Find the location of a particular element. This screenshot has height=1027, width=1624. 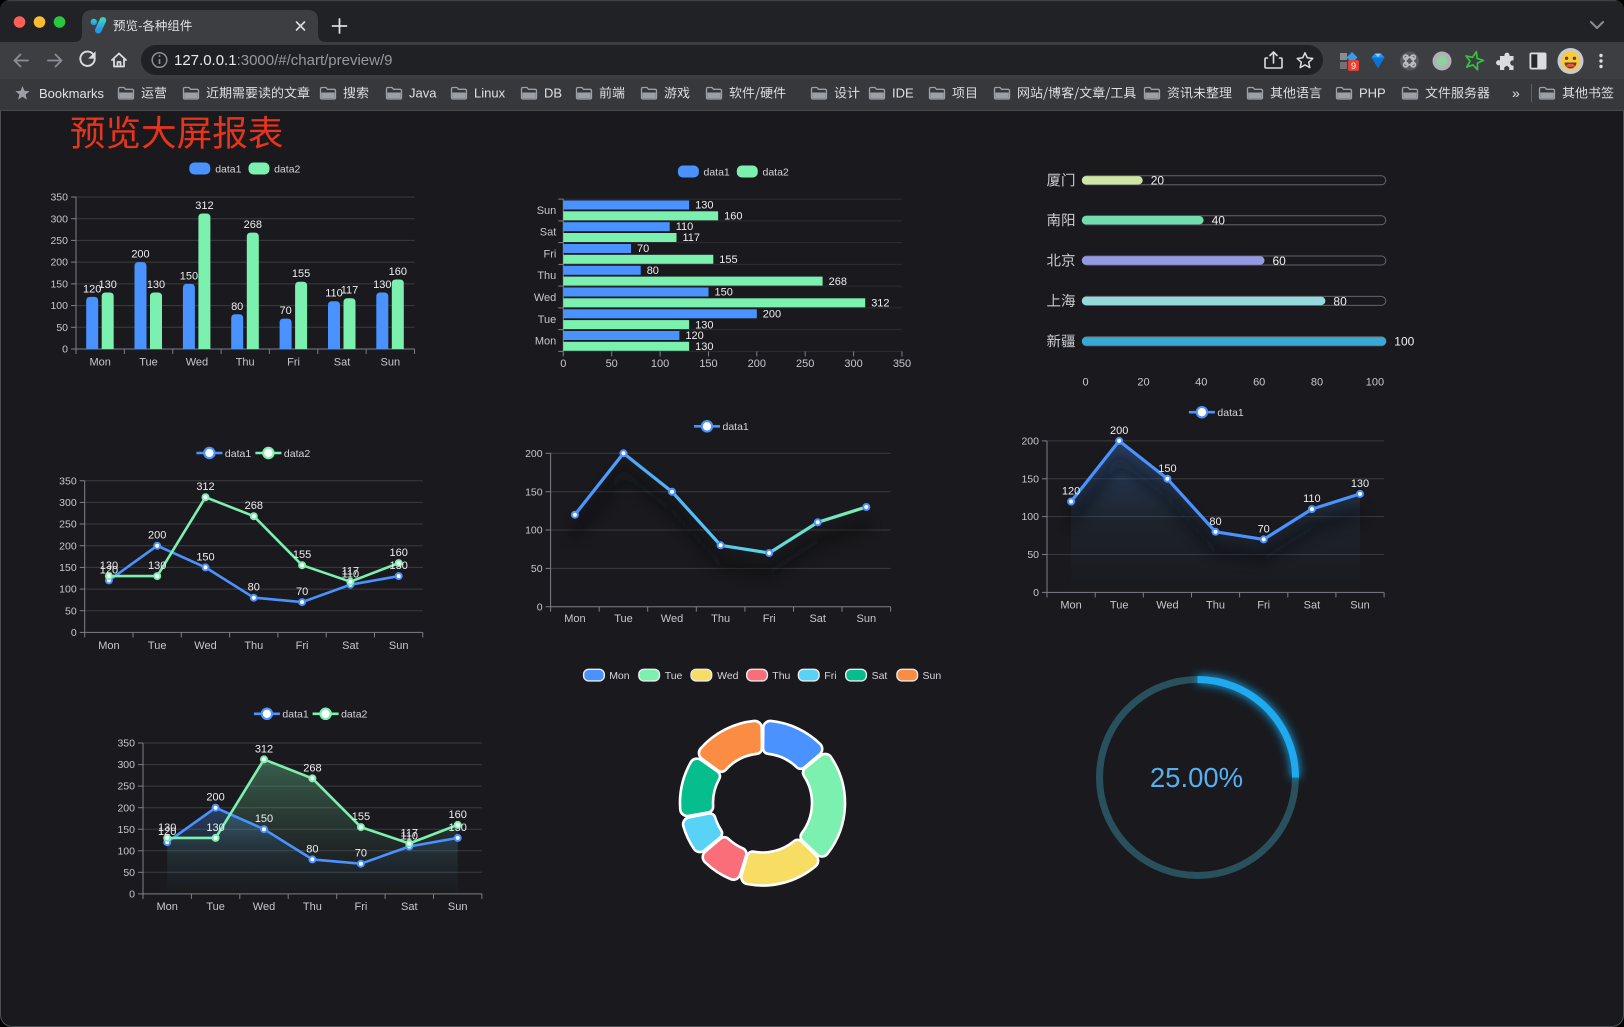

svg-text: IDE is located at coordinates (903, 93).